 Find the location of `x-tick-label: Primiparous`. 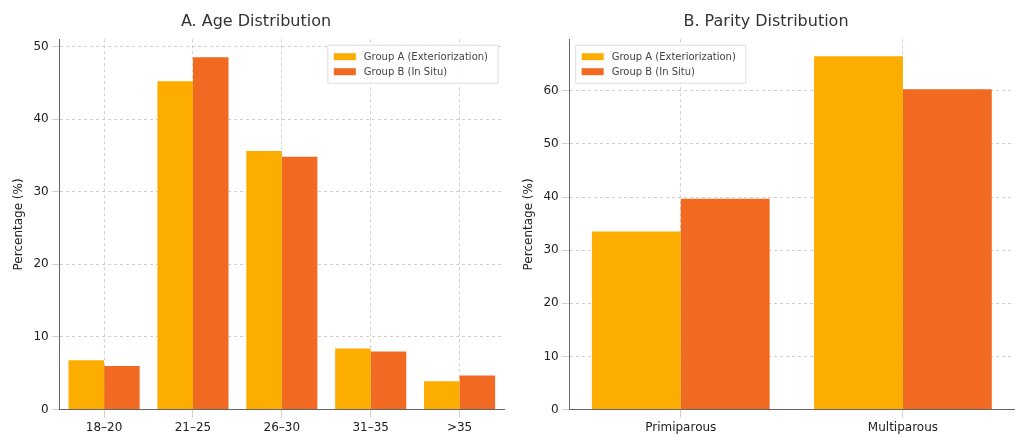

x-tick-label: Primiparous is located at coordinates (681, 426).